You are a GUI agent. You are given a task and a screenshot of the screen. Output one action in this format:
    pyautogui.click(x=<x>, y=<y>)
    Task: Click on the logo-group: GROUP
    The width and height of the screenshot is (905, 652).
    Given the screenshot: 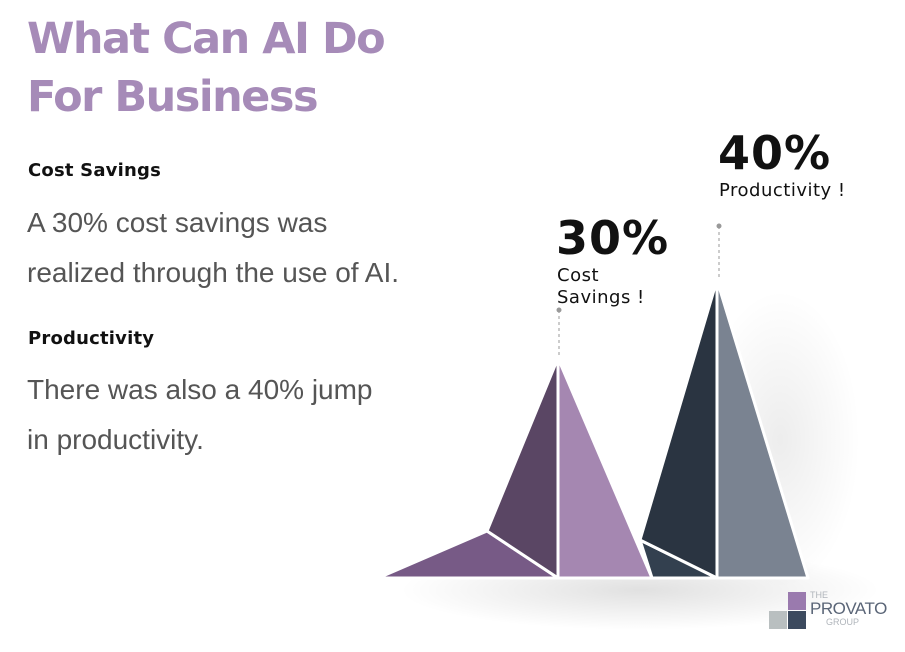 What is the action you would take?
    pyautogui.click(x=843, y=622)
    